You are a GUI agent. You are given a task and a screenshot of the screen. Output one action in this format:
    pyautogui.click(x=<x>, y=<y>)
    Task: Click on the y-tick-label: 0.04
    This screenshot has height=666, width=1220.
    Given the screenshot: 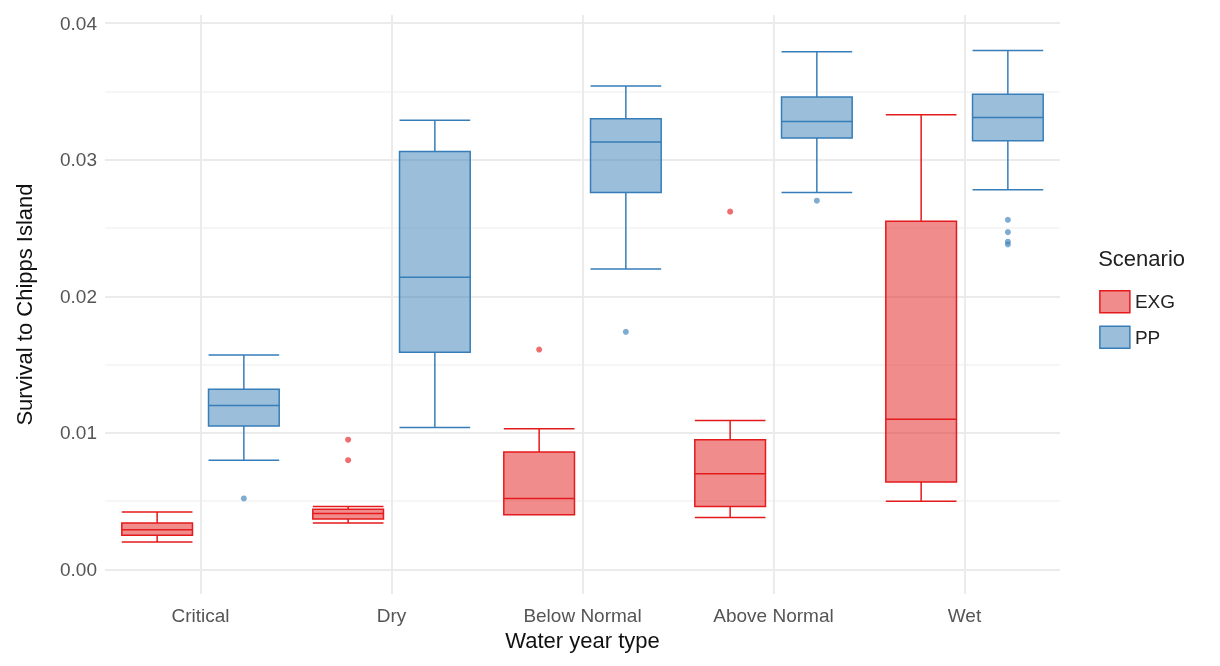 What is the action you would take?
    pyautogui.click(x=79, y=23)
    